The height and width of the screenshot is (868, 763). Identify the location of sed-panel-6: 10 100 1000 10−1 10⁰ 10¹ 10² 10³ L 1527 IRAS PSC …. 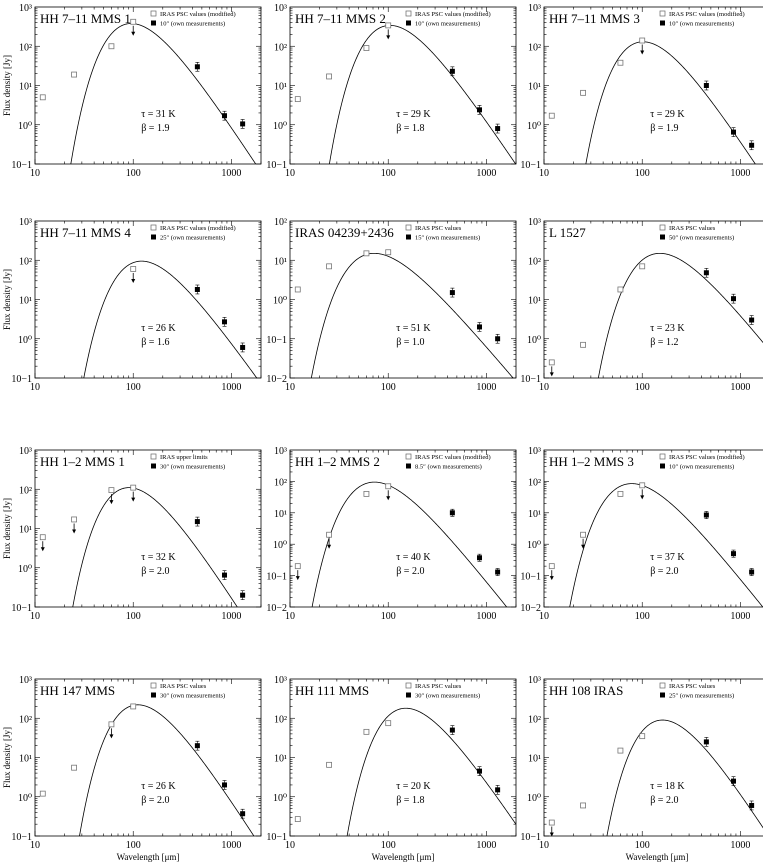
(641, 305).